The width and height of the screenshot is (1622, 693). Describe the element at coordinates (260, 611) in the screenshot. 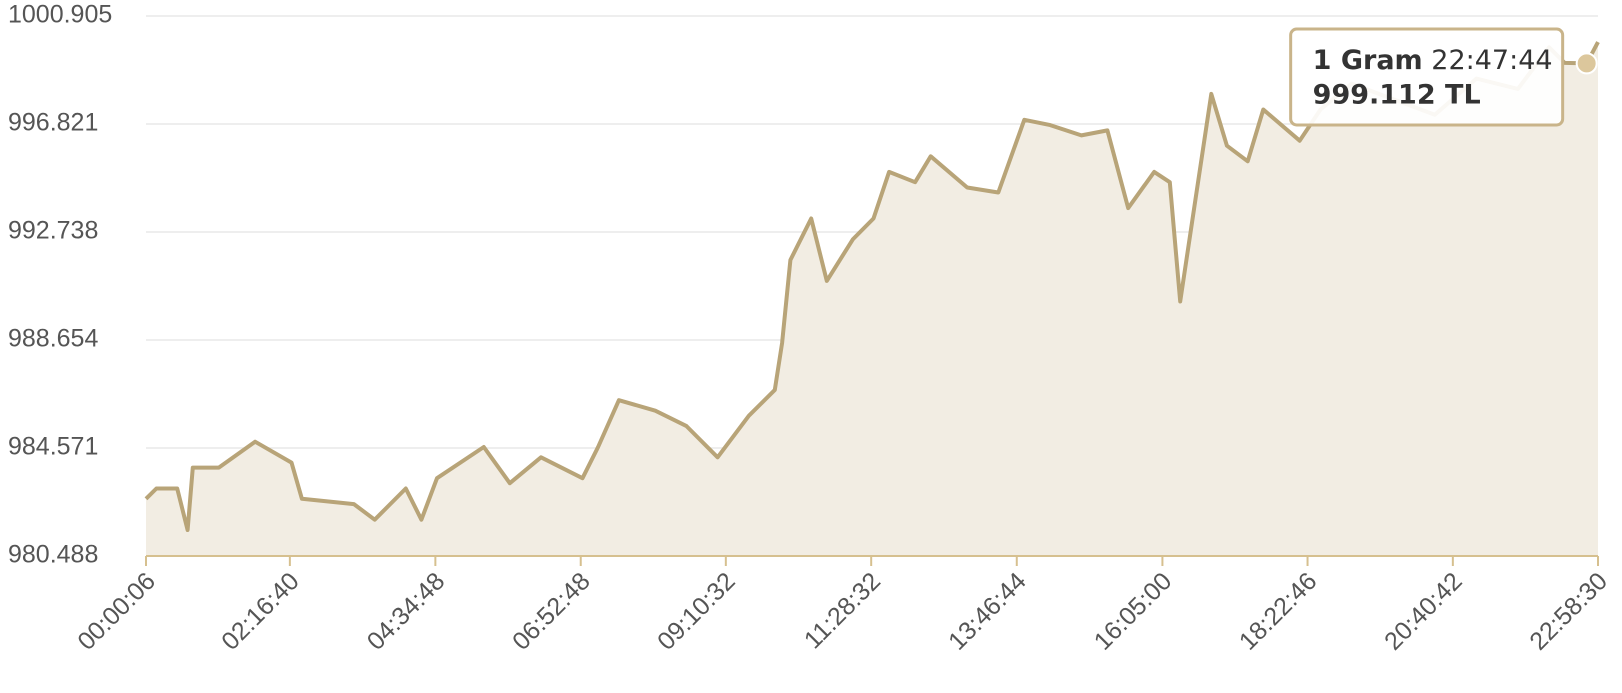

I see `x-tick-label: 02:16:40` at that location.